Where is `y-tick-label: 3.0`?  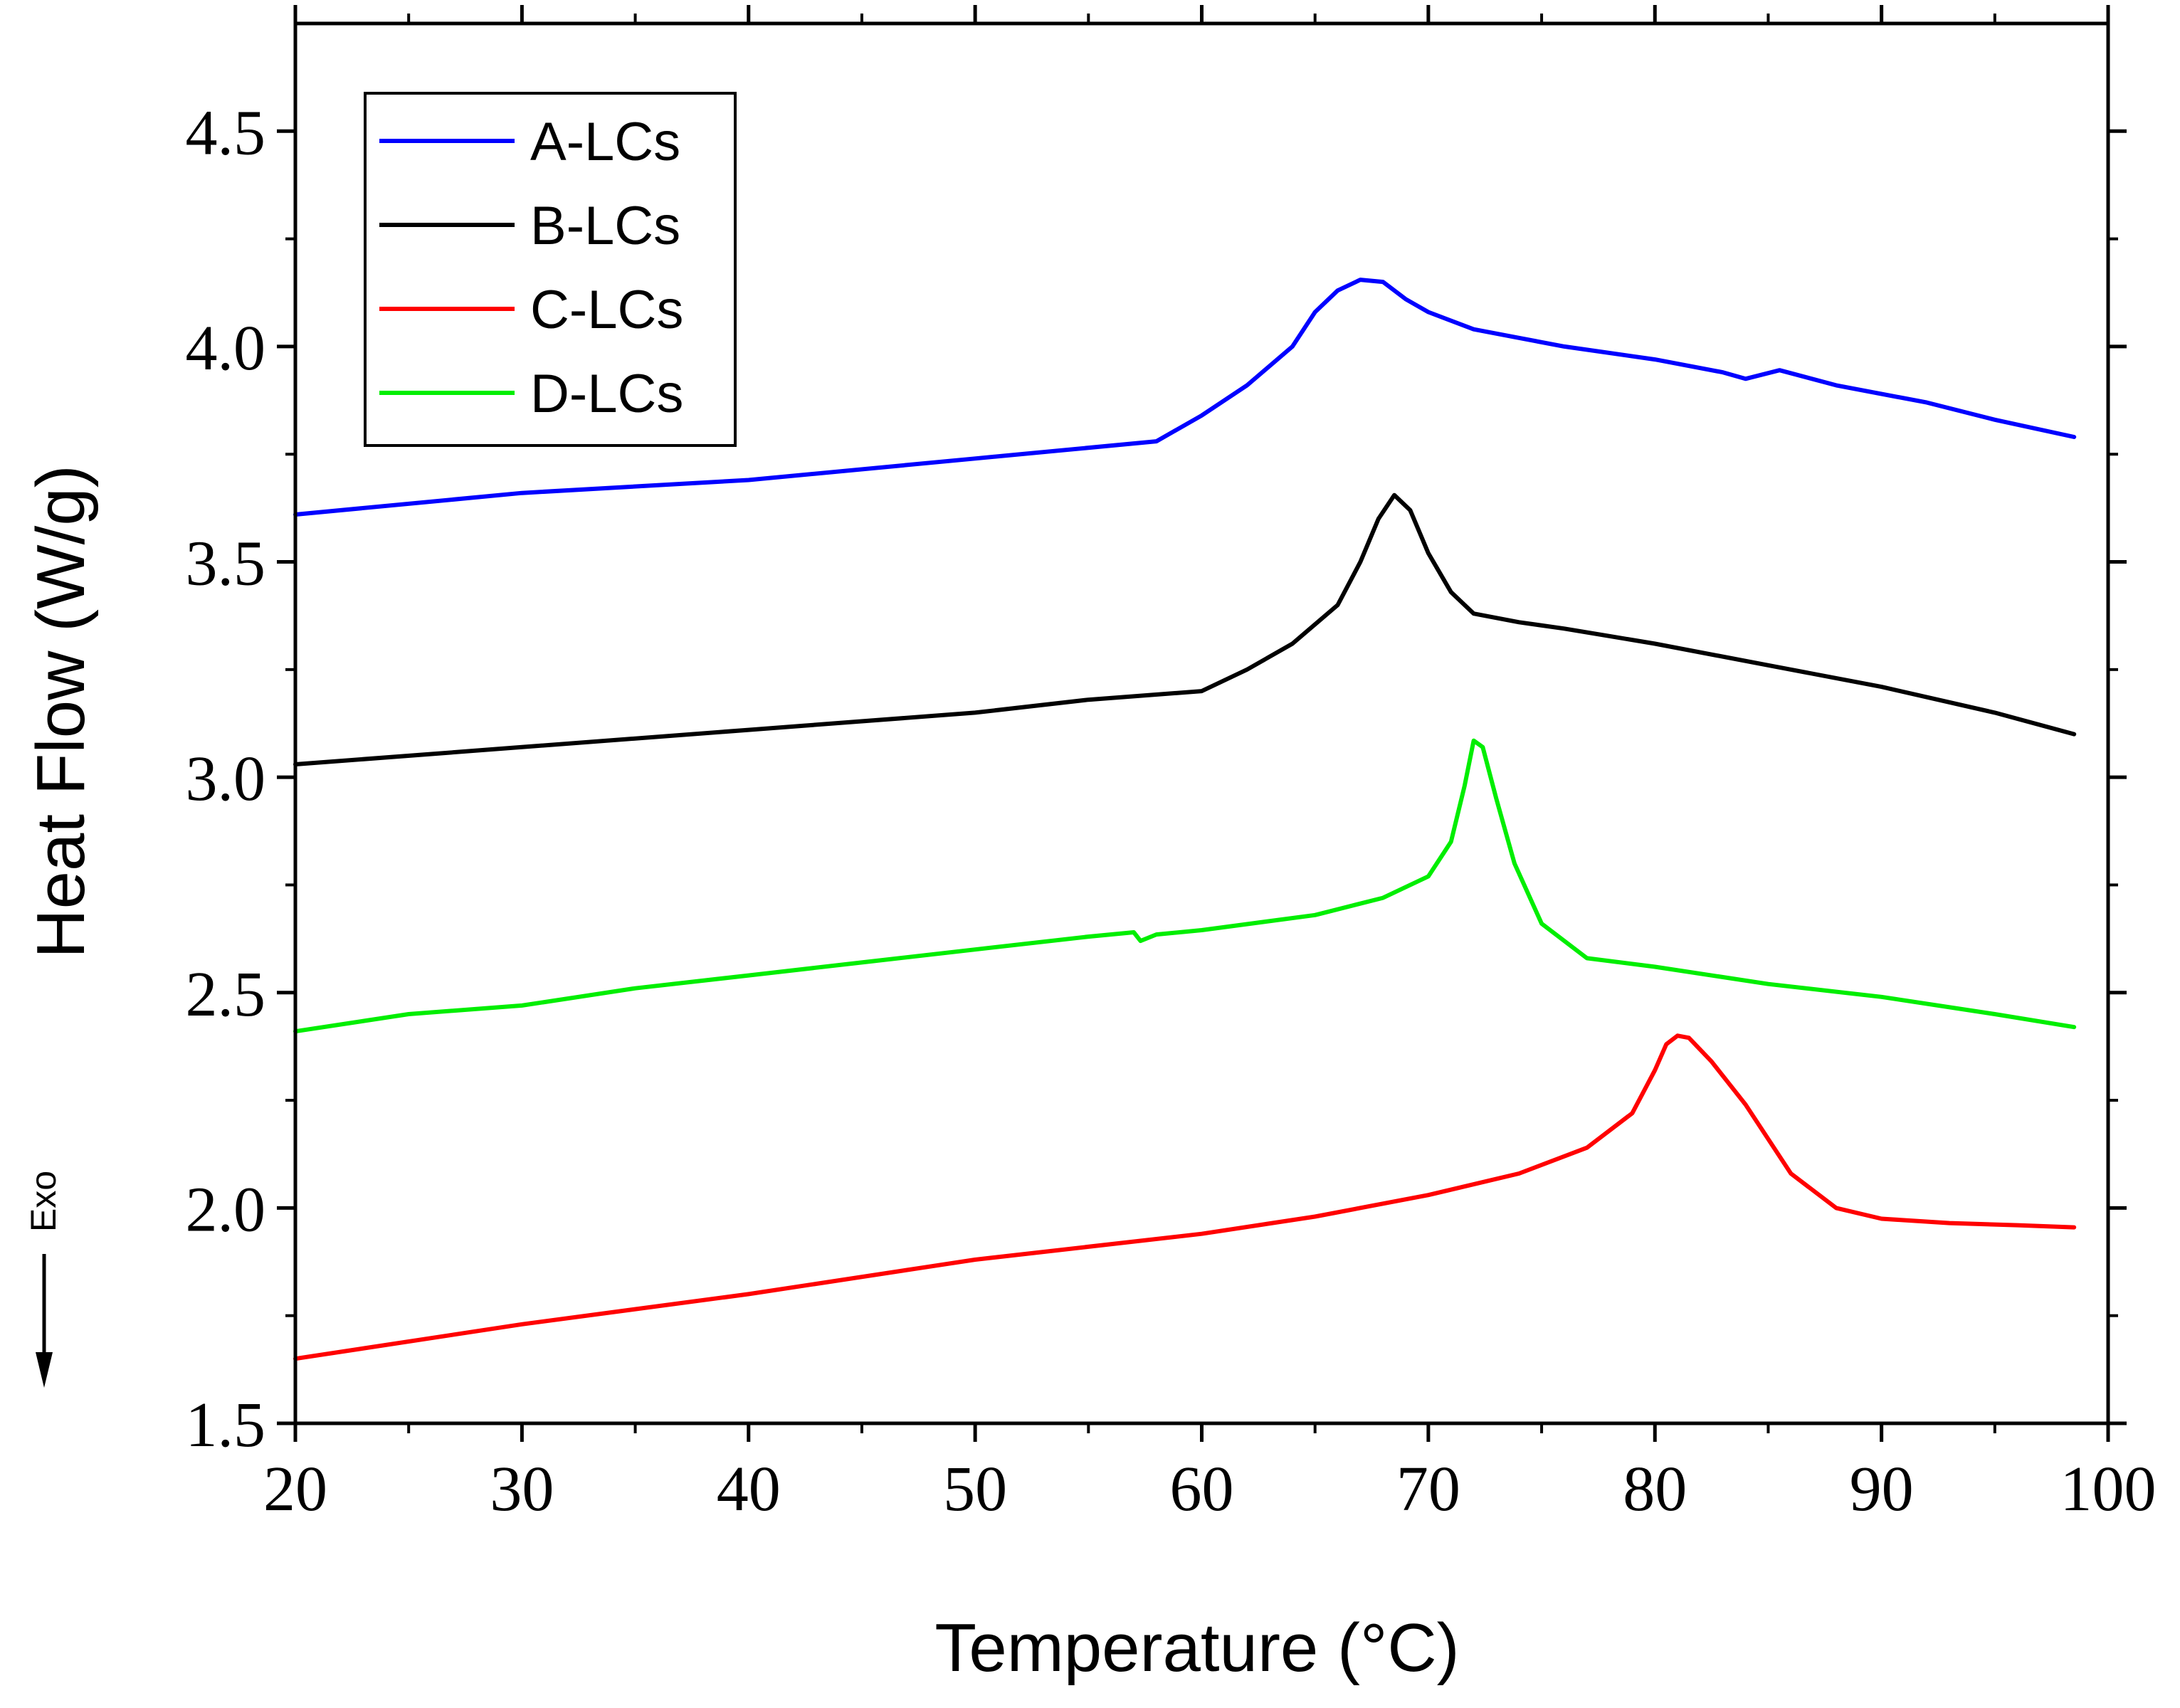 y-tick-label: 3.0 is located at coordinates (226, 779).